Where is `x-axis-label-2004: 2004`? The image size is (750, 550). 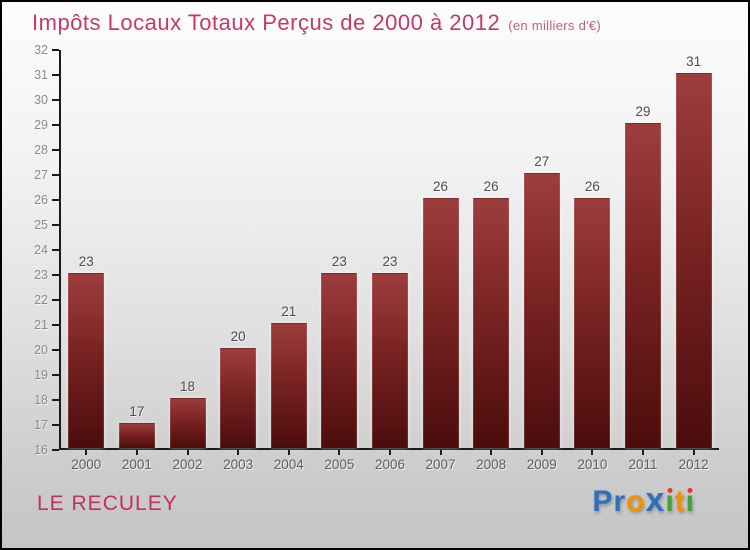
x-axis-label-2004: 2004 is located at coordinates (288, 464).